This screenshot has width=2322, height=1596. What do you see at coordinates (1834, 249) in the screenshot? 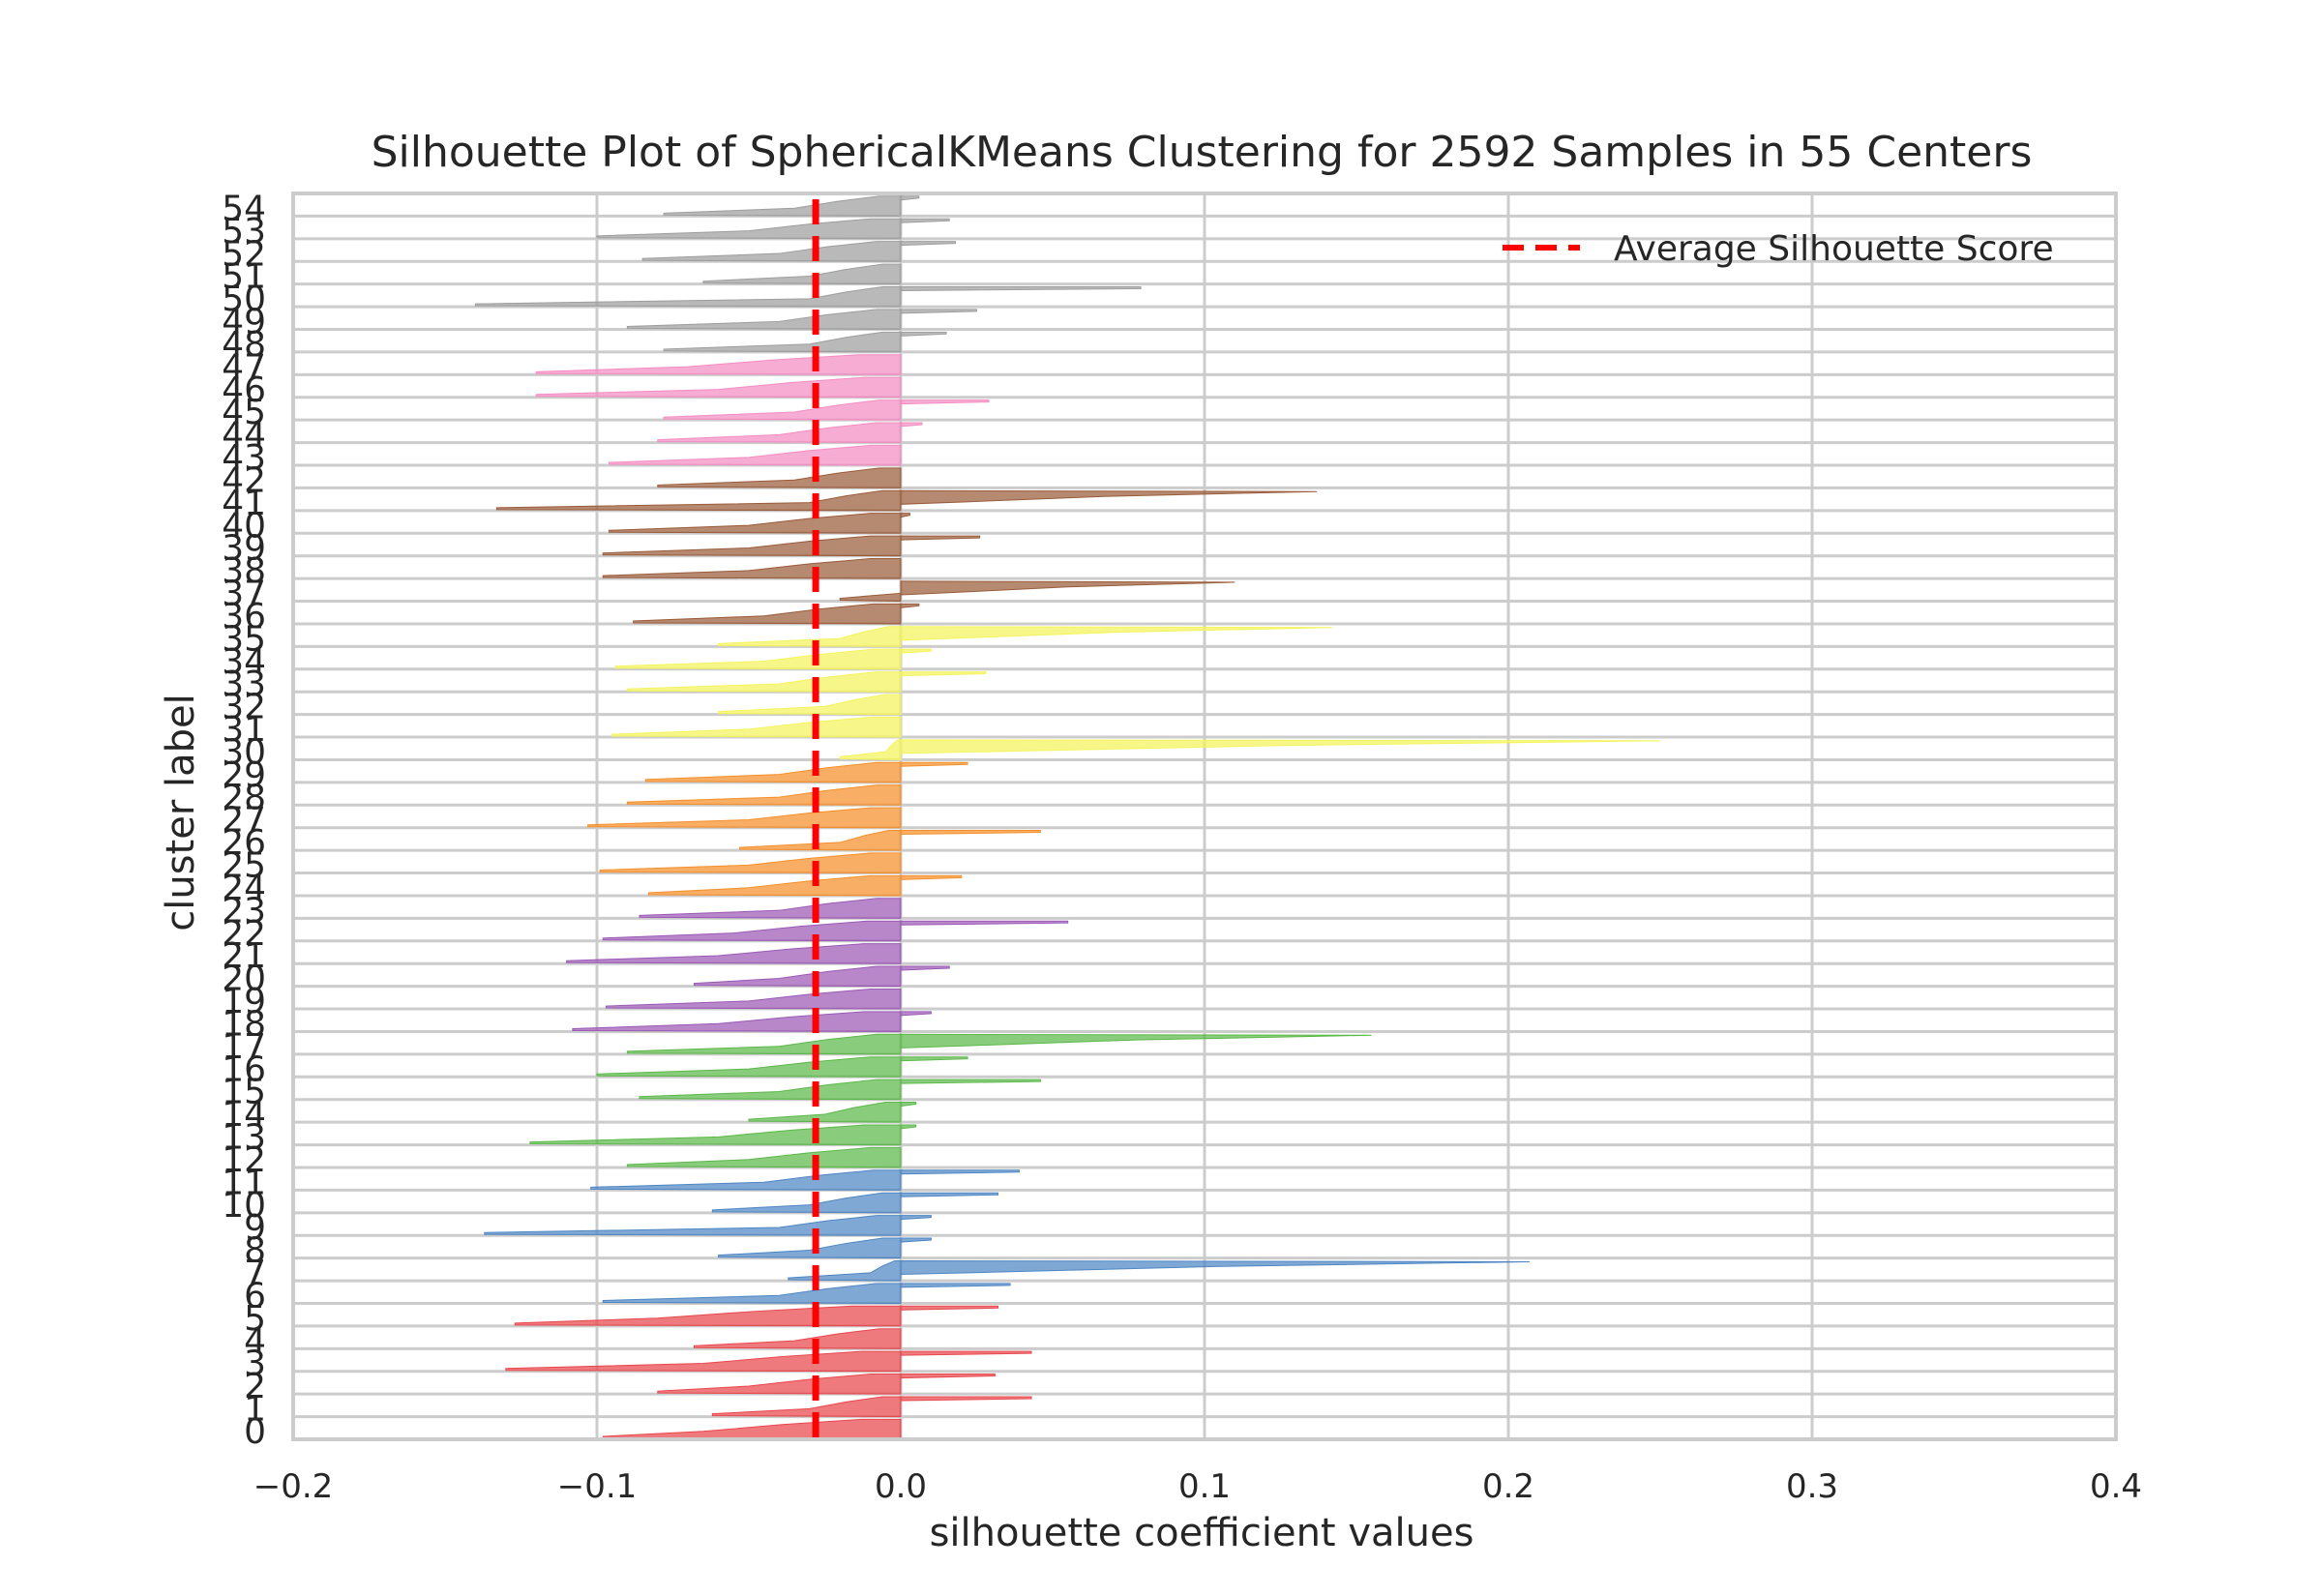
I see `legend-average-score-label: Average Silhouette Score` at bounding box center [1834, 249].